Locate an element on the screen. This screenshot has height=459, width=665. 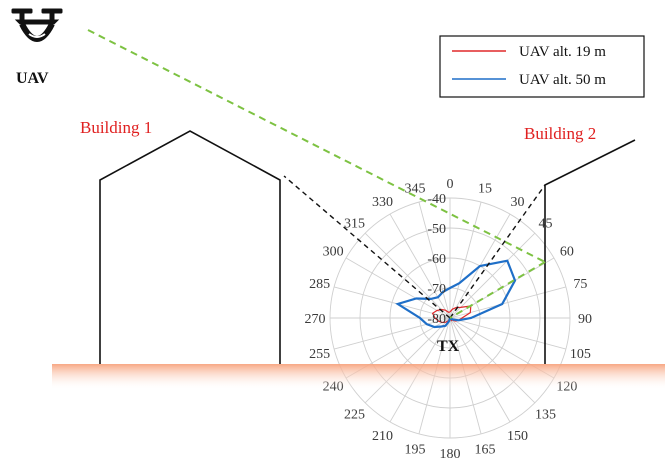
building-1-outline is located at coordinates (190, 247).